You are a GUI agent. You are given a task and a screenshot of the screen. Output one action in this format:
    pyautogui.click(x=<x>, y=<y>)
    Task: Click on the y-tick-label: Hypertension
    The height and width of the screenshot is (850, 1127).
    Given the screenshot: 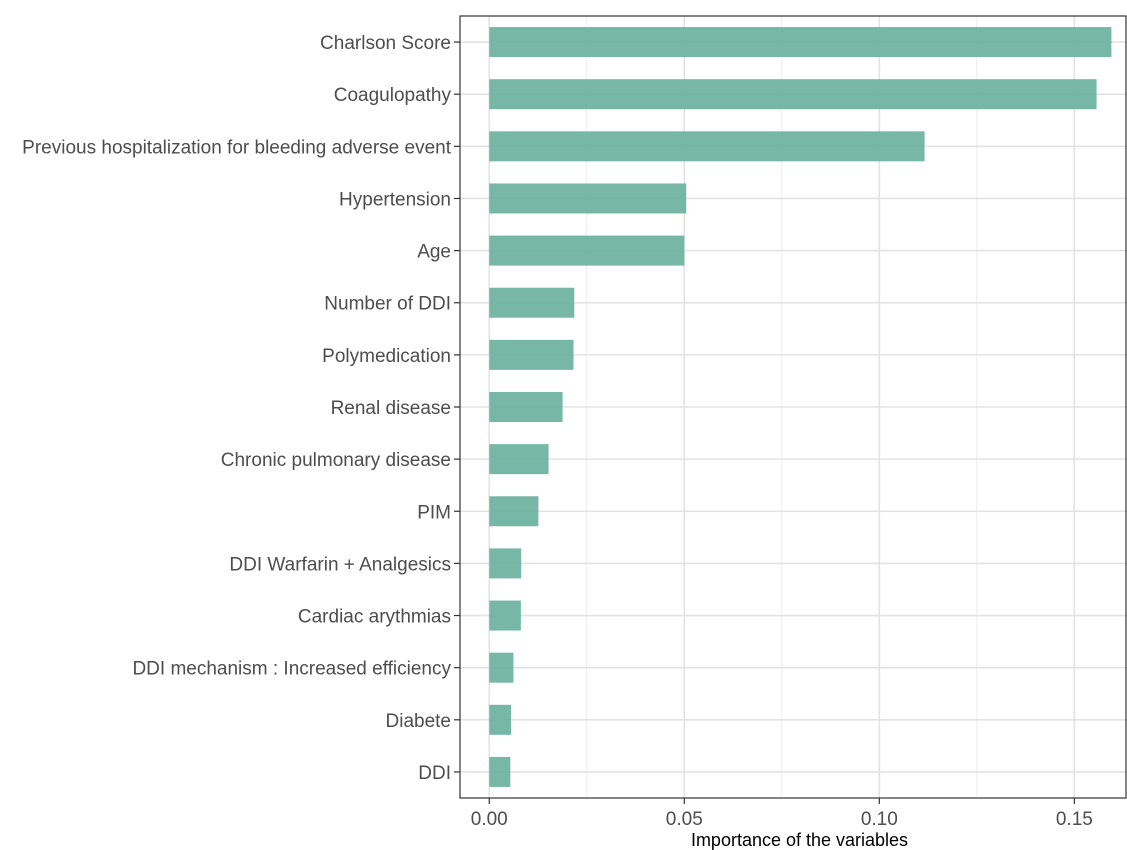 What is the action you would take?
    pyautogui.click(x=395, y=199)
    